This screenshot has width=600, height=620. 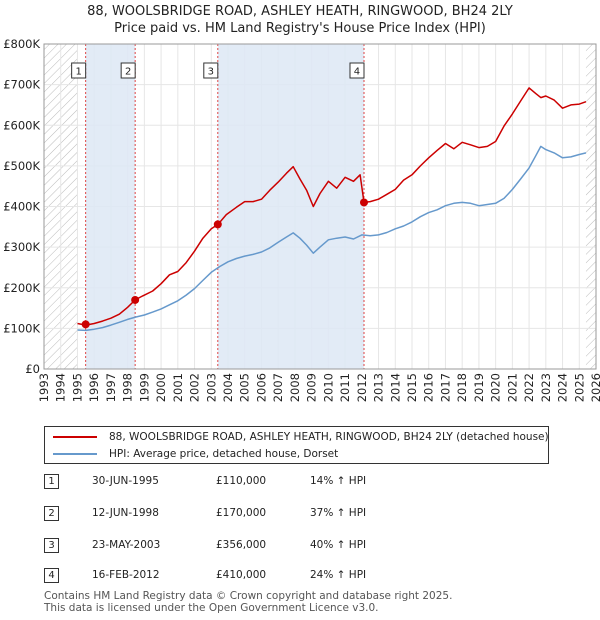 I want to click on x-tick-label: 2015, so click(x=412, y=387).